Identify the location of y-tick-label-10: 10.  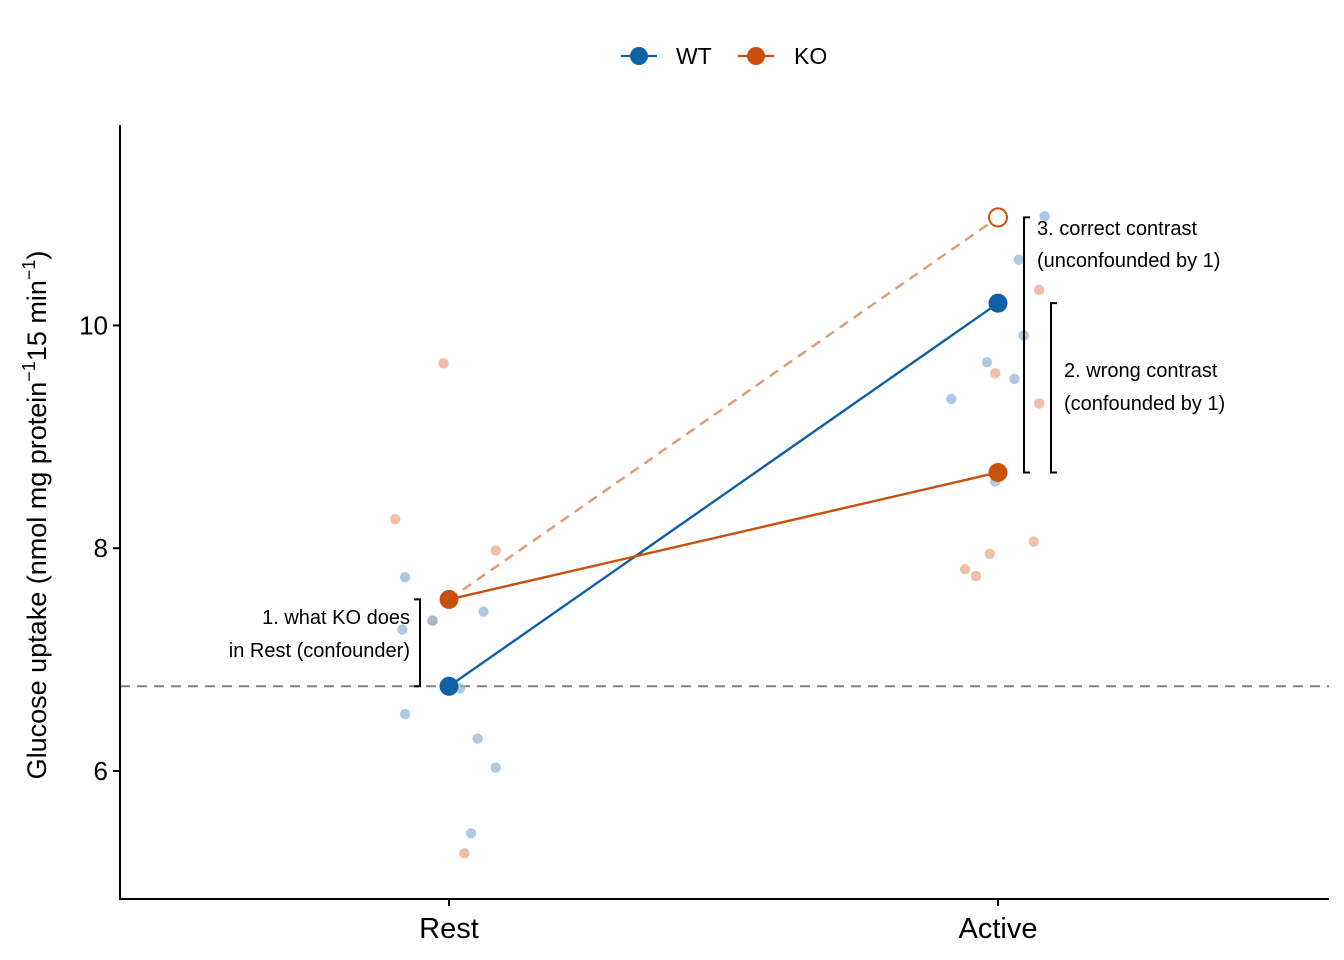
(93, 325).